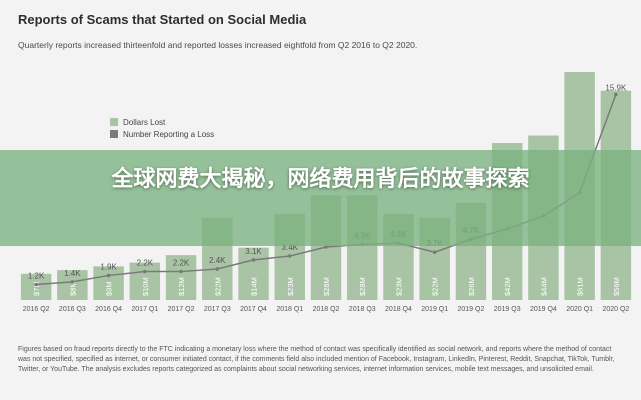  What do you see at coordinates (217, 260) in the screenshot?
I see `line-value-label: 2.4K` at bounding box center [217, 260].